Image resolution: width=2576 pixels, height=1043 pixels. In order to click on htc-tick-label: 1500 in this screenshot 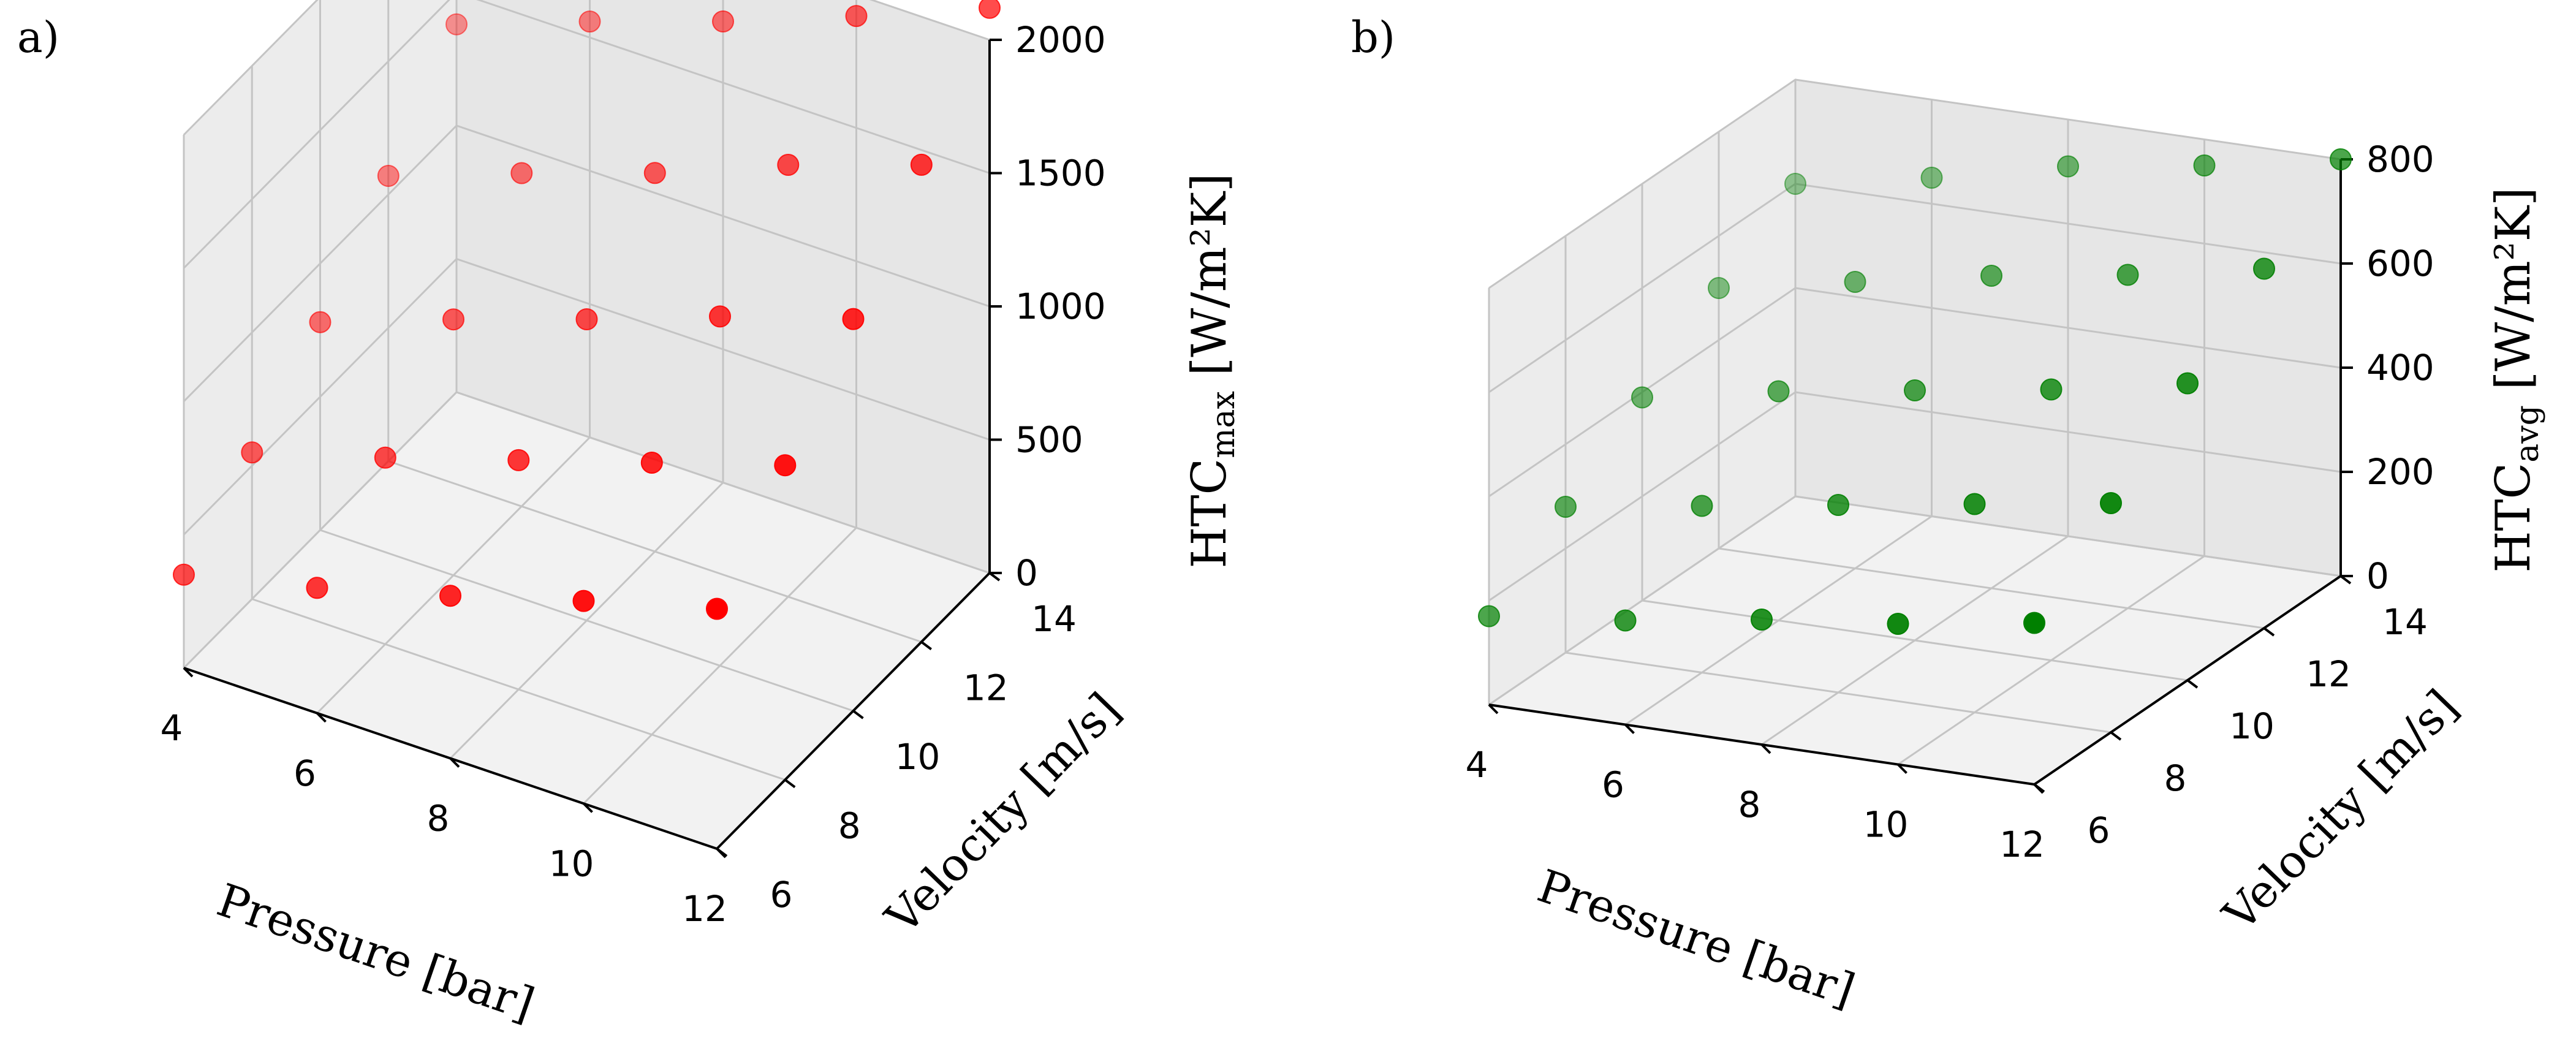, I will do `click(1060, 173)`.